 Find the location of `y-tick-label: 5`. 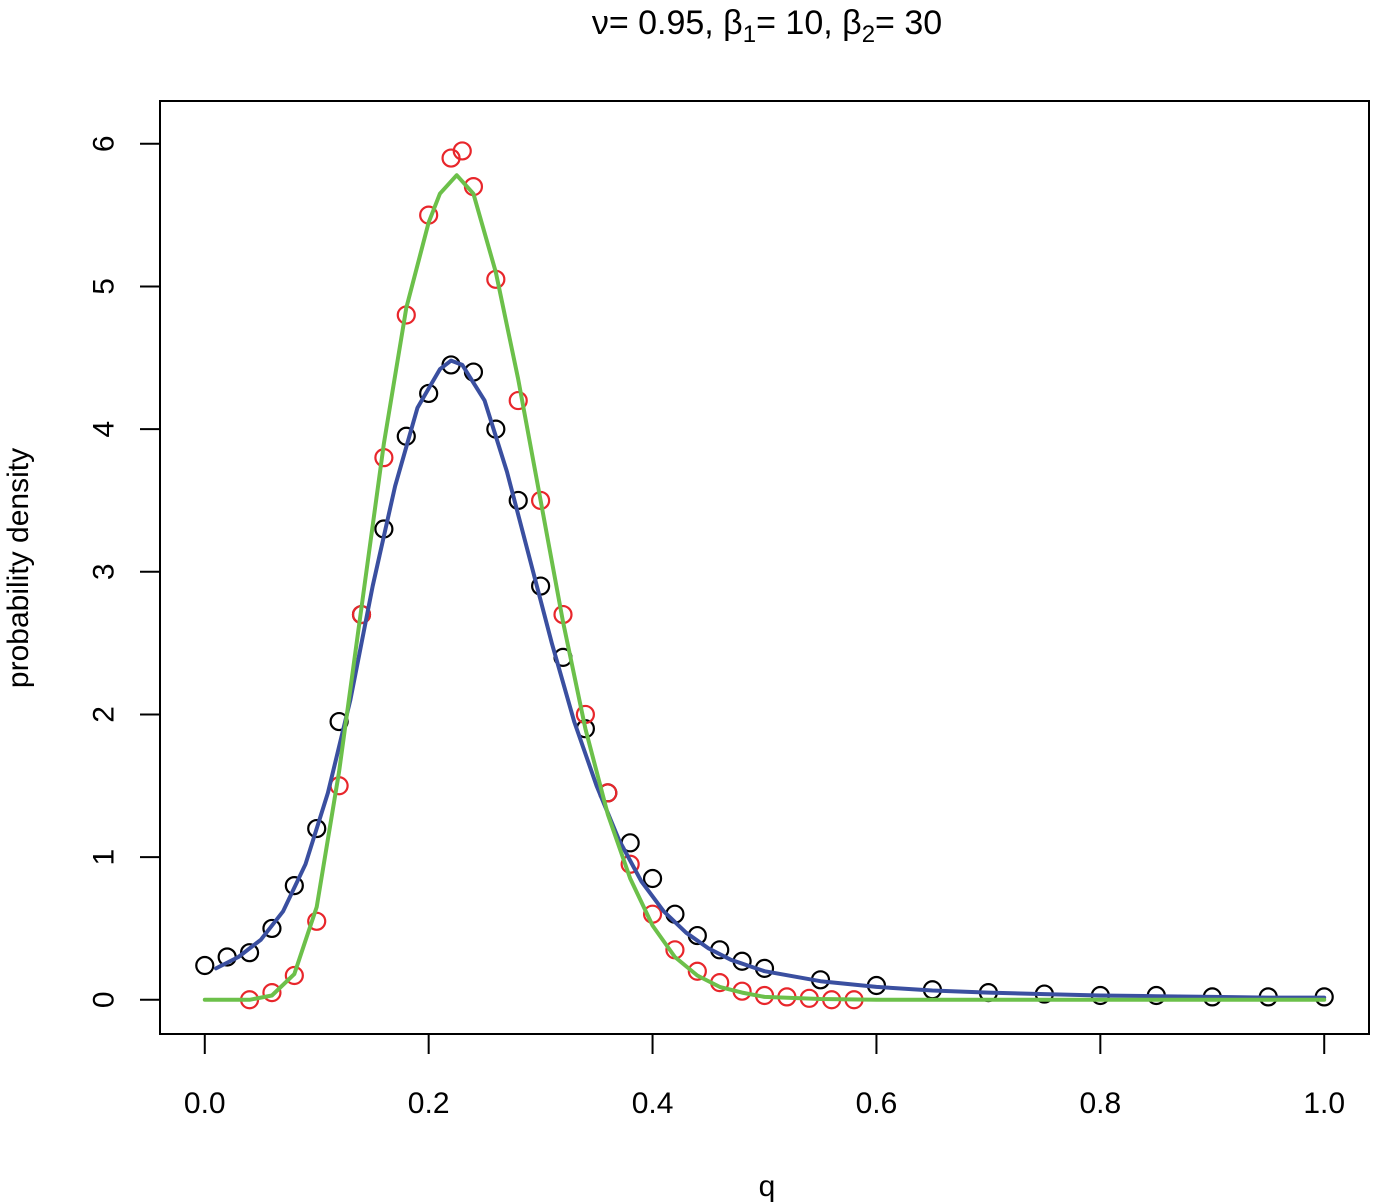

y-tick-label: 5 is located at coordinates (104, 286).